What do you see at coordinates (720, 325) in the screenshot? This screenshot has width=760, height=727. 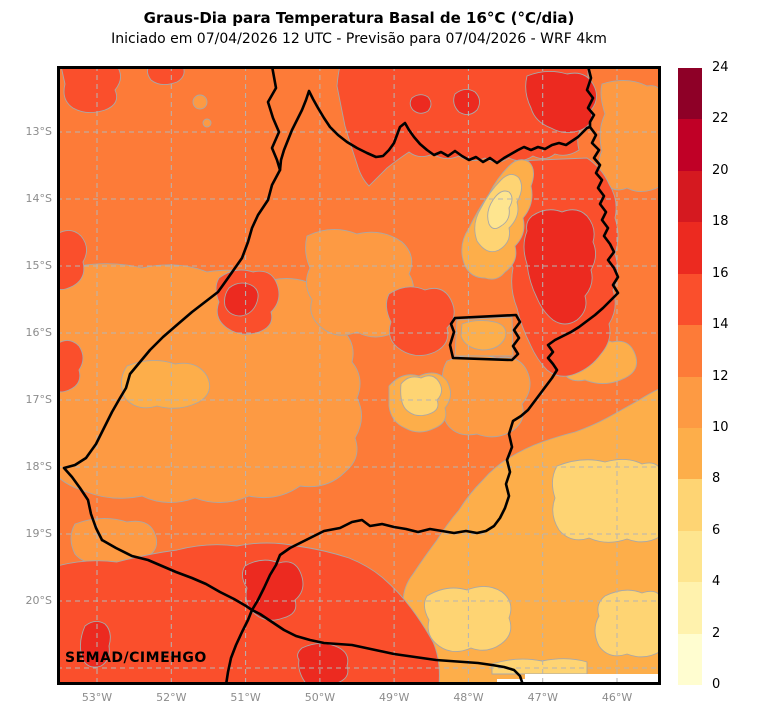 I see `colorbar-tick-label: 14` at bounding box center [720, 325].